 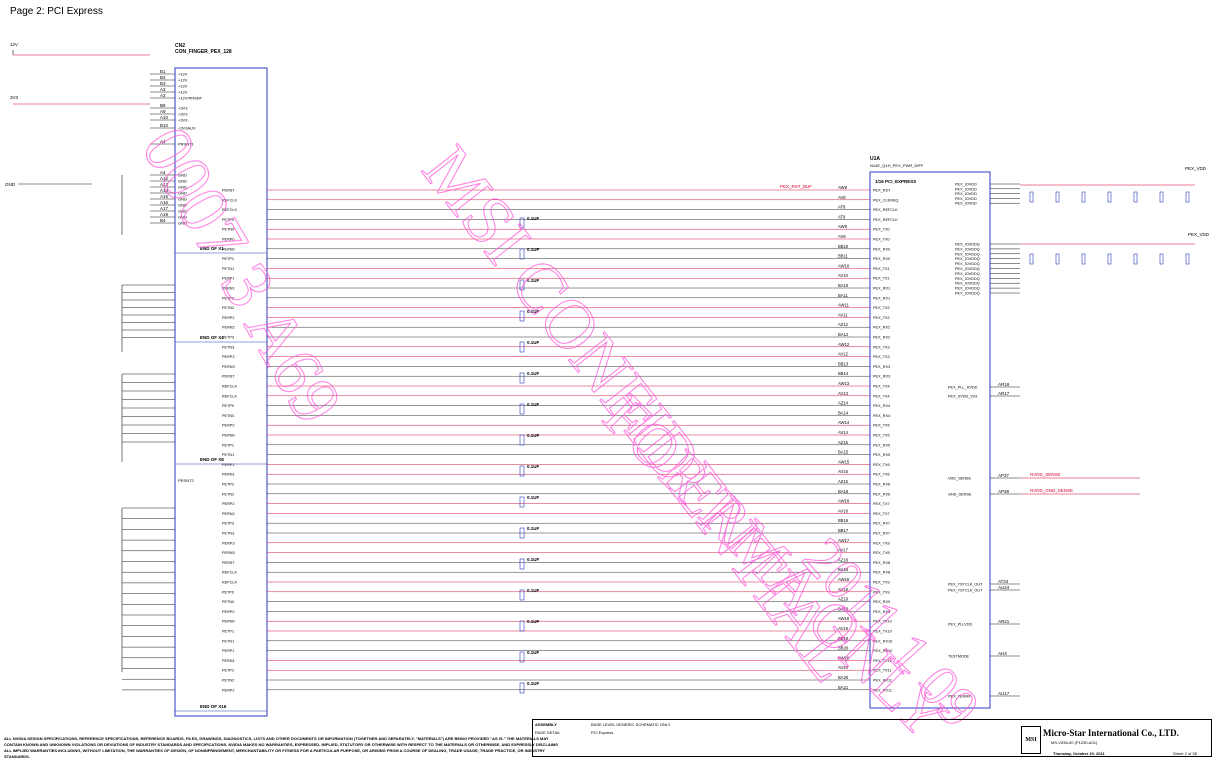 What do you see at coordinates (843, 471) in the screenshot?
I see `gpu-pin-number: AV15` at bounding box center [843, 471].